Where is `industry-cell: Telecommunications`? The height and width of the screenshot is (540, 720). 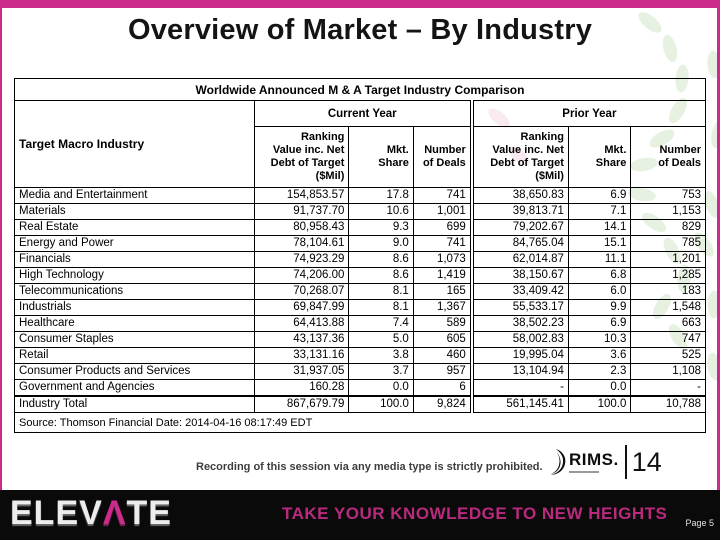
industry-cell: Telecommunications is located at coordinates (134, 291).